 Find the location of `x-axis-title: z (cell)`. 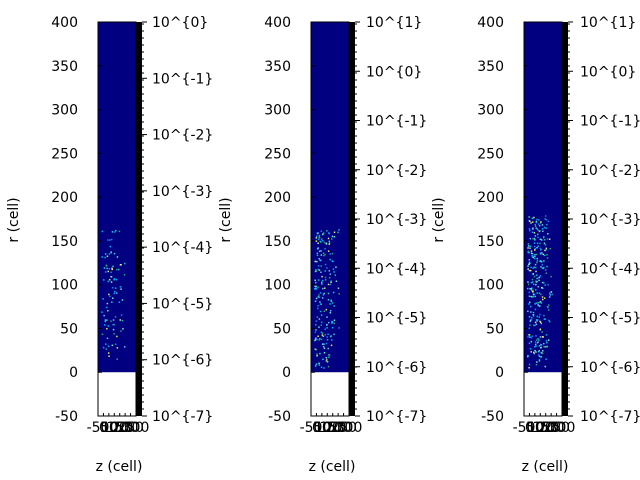

x-axis-title: z (cell) is located at coordinates (545, 467).